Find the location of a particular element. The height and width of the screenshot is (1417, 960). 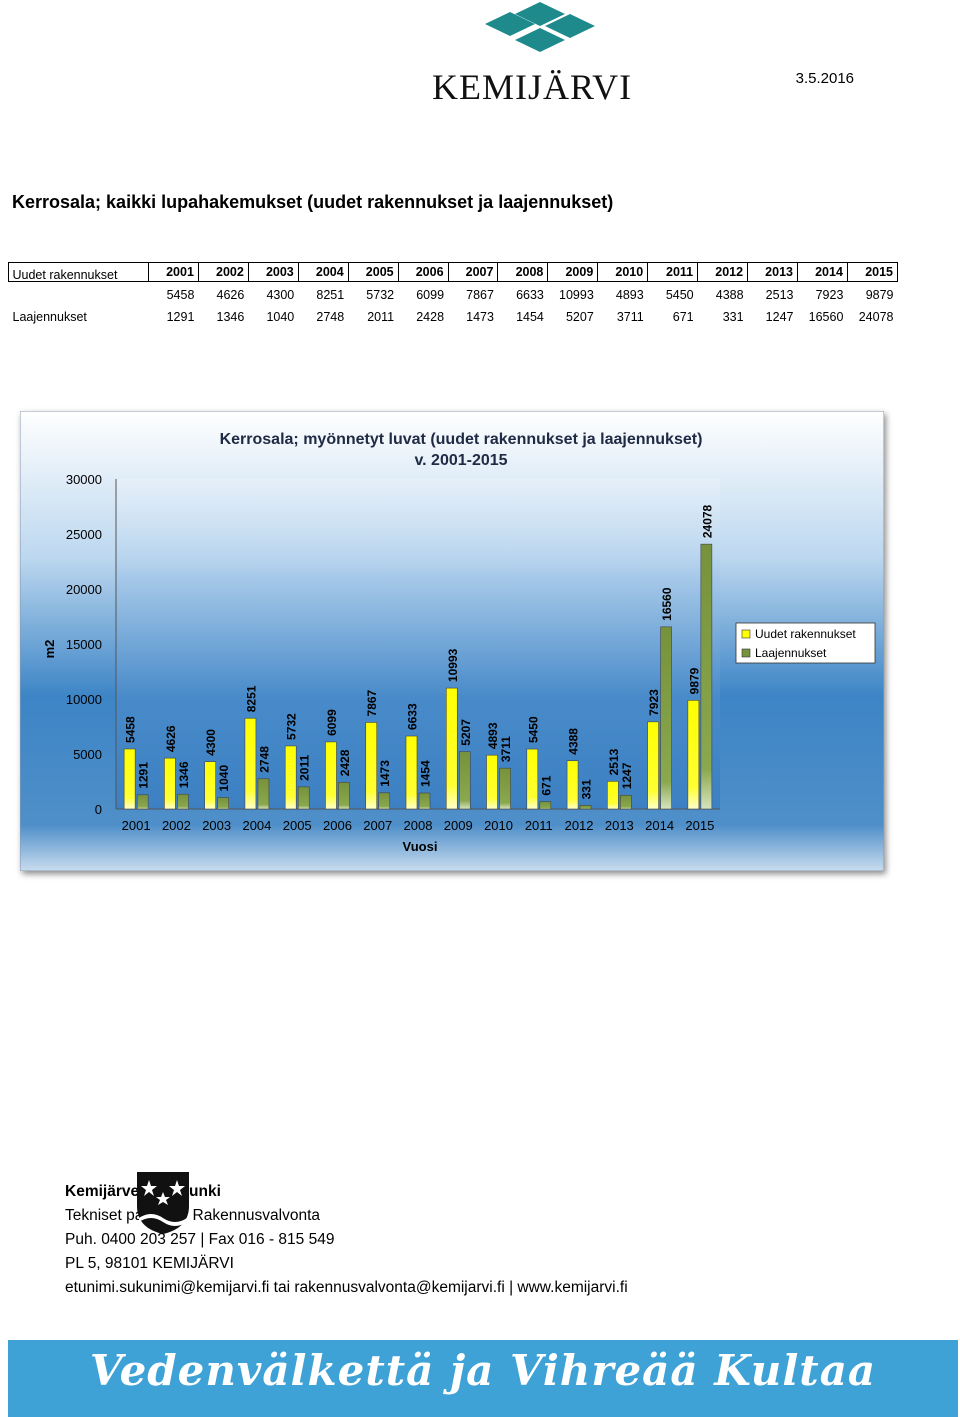

x-tick-label: 2003 is located at coordinates (216, 825).